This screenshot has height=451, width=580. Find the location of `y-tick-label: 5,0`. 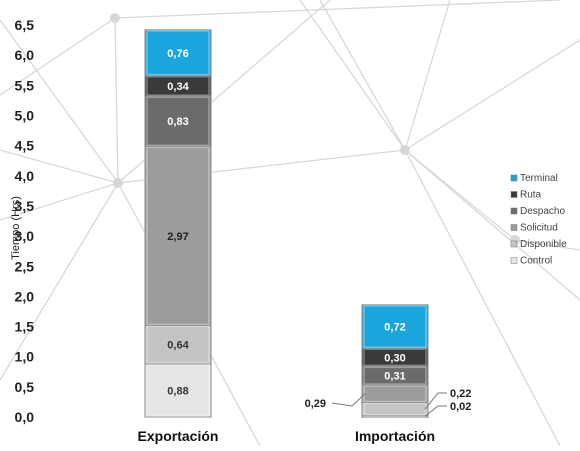

y-tick-label: 5,0 is located at coordinates (25, 116).